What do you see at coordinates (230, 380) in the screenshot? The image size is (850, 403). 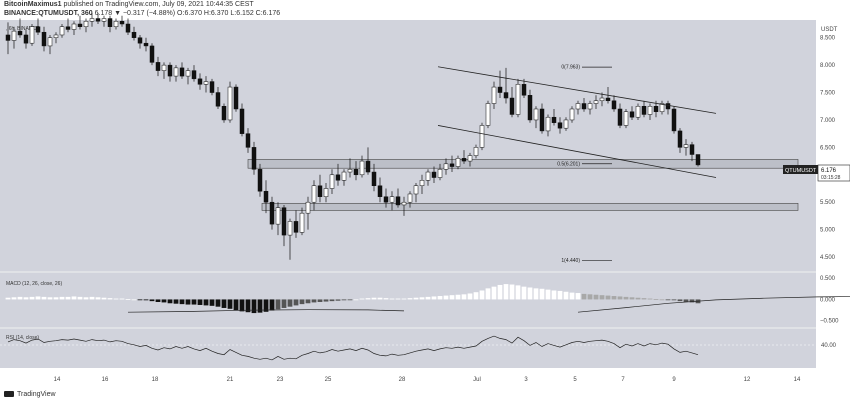 I see `time-tick-3: 21` at bounding box center [230, 380].